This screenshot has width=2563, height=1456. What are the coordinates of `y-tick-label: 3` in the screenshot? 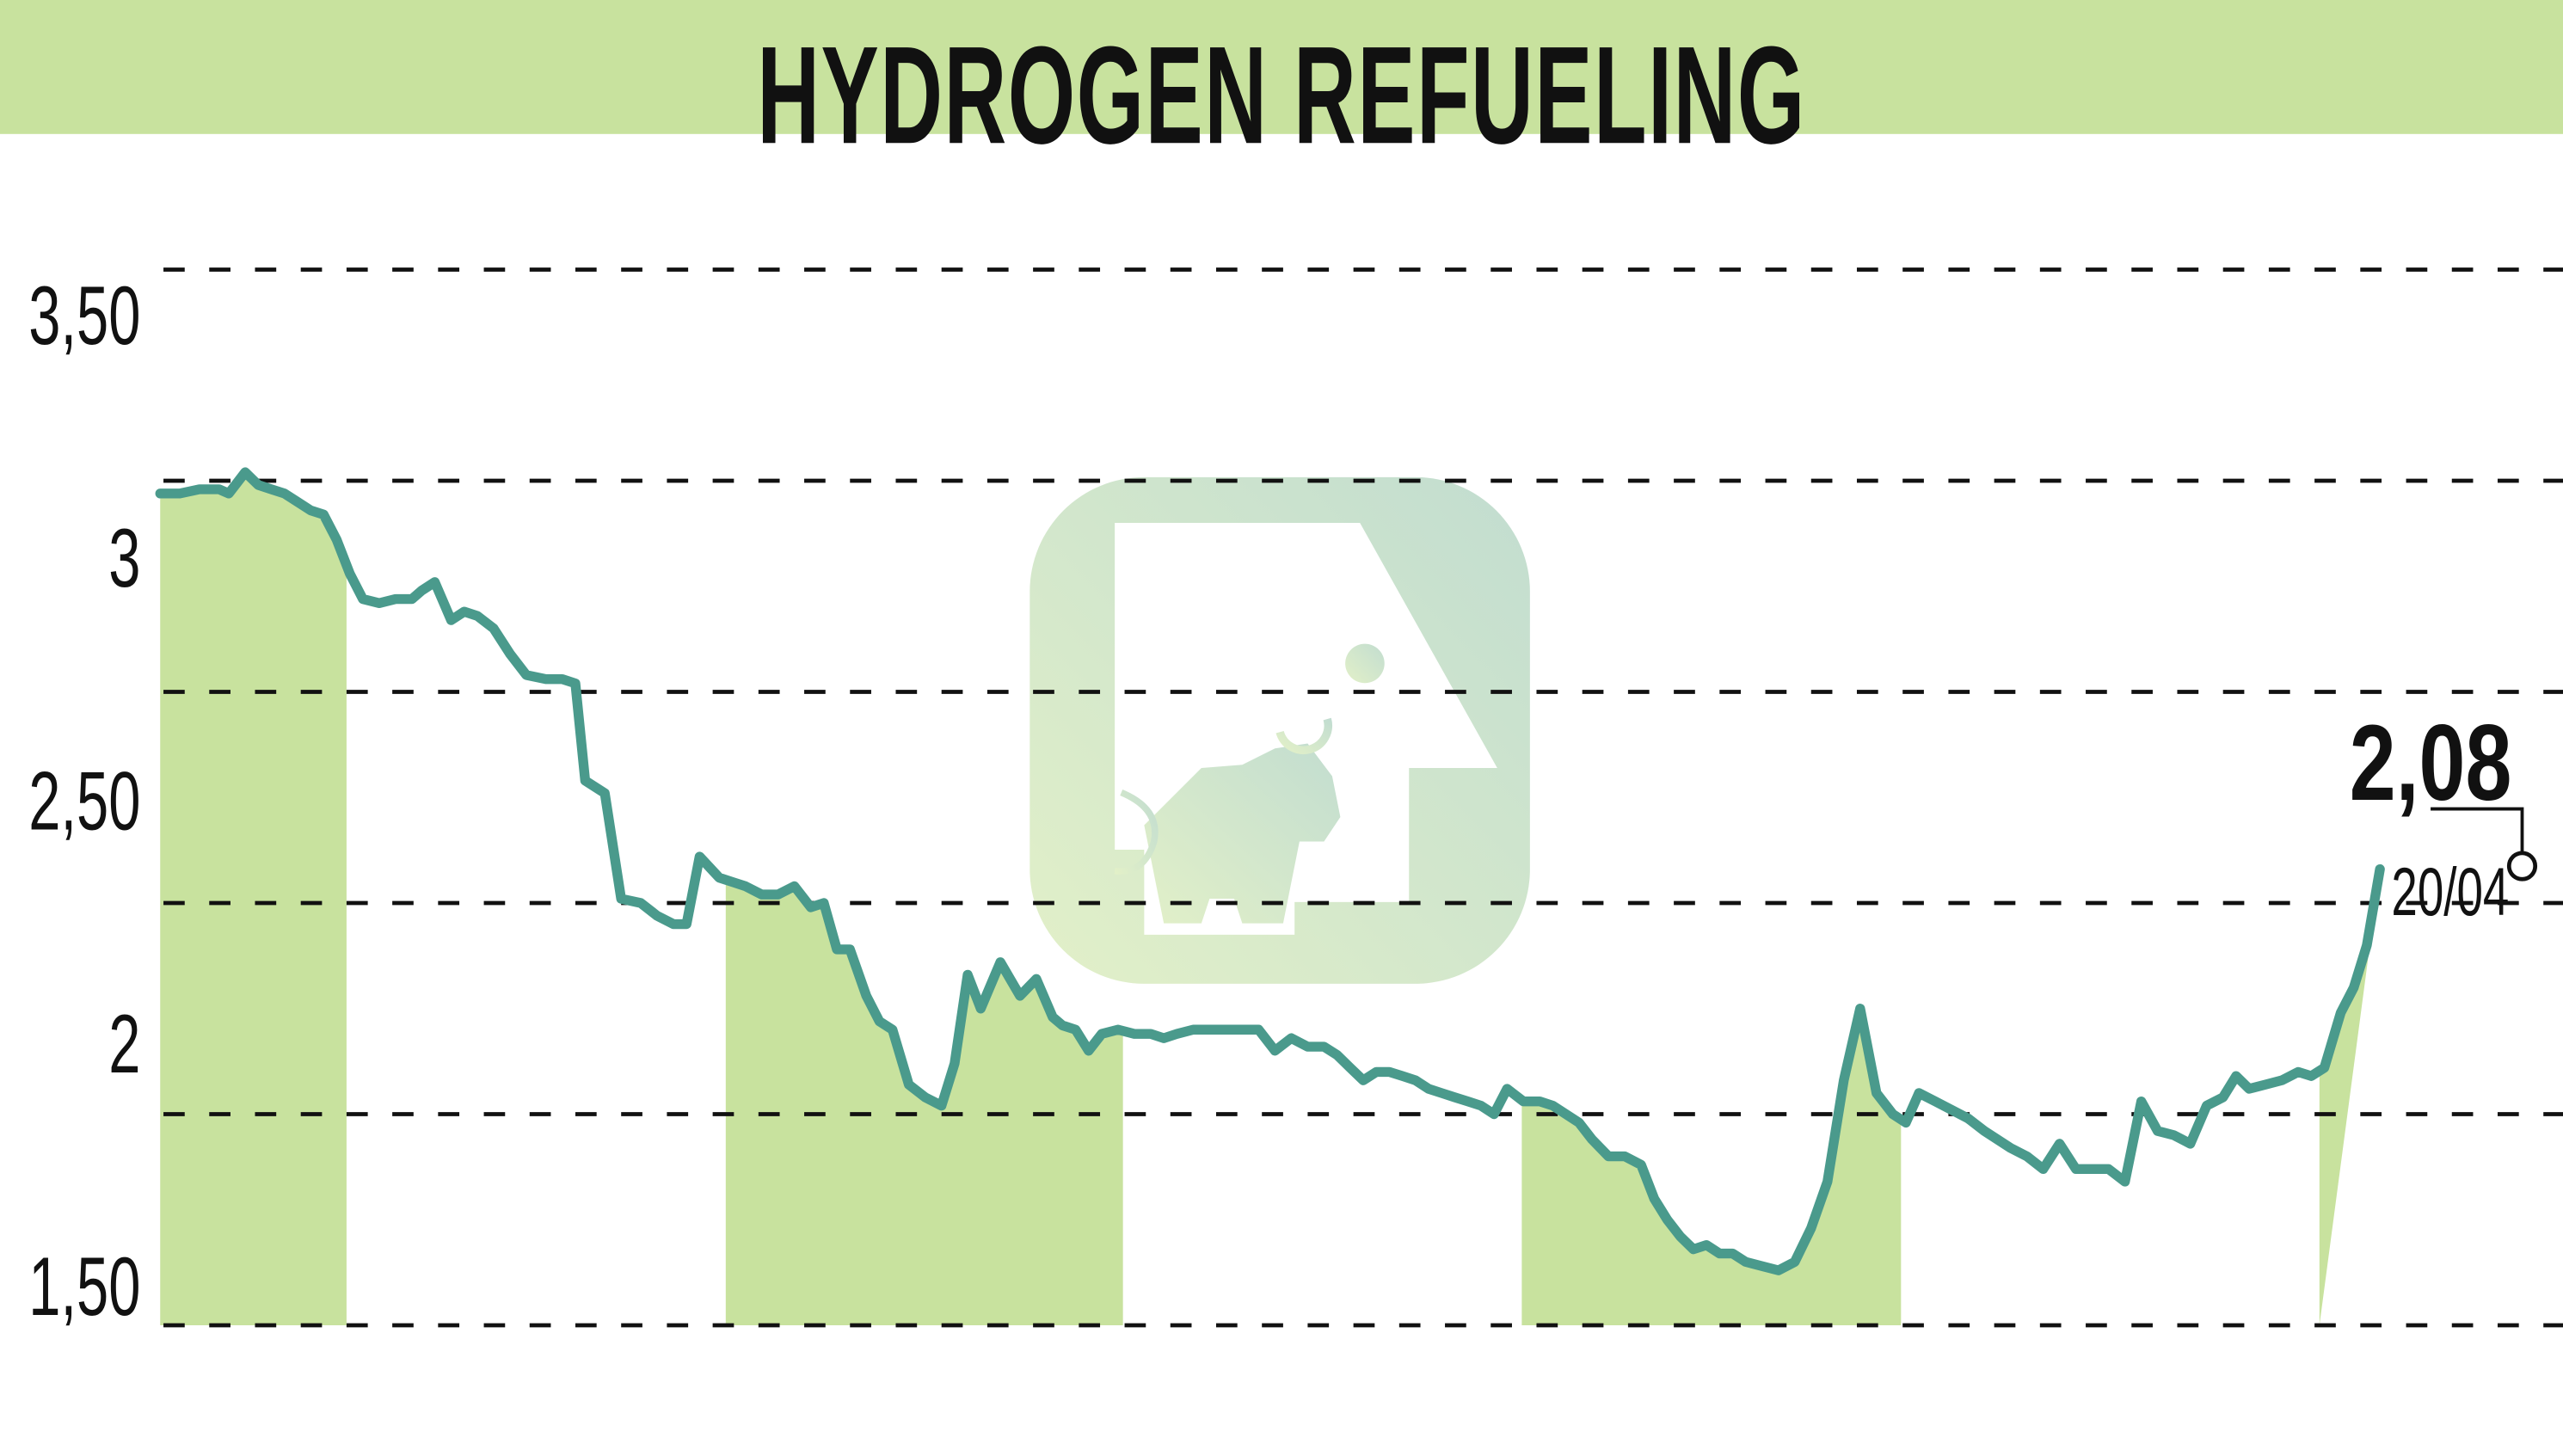 It's located at (124, 559).